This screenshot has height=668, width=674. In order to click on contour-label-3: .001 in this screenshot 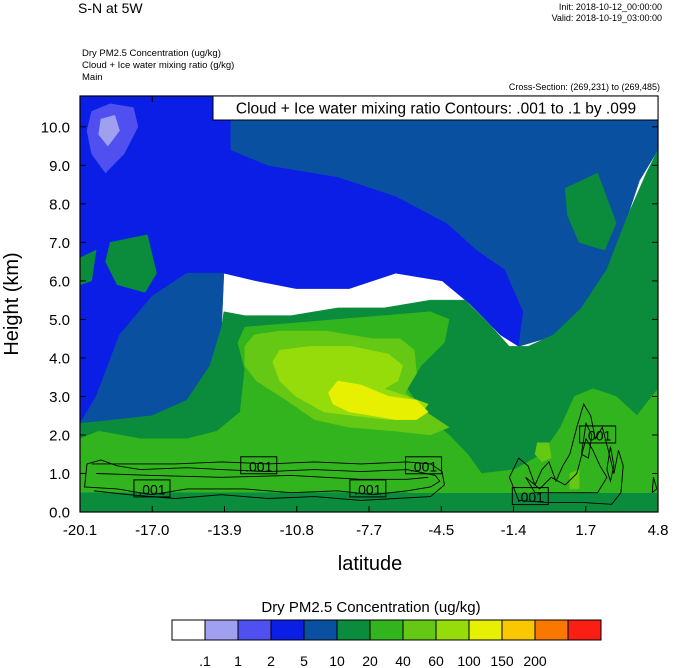, I will do `click(367, 489)`.